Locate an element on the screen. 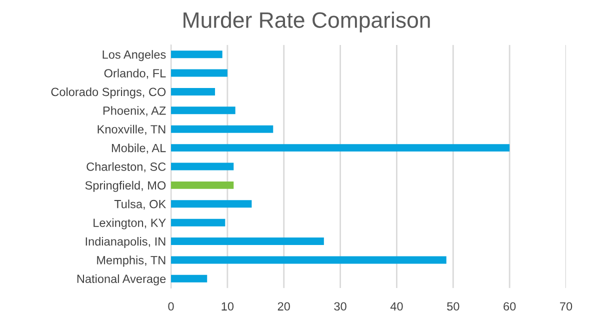 The width and height of the screenshot is (613, 326). y-tick-label: Charleston, SC is located at coordinates (126, 167).